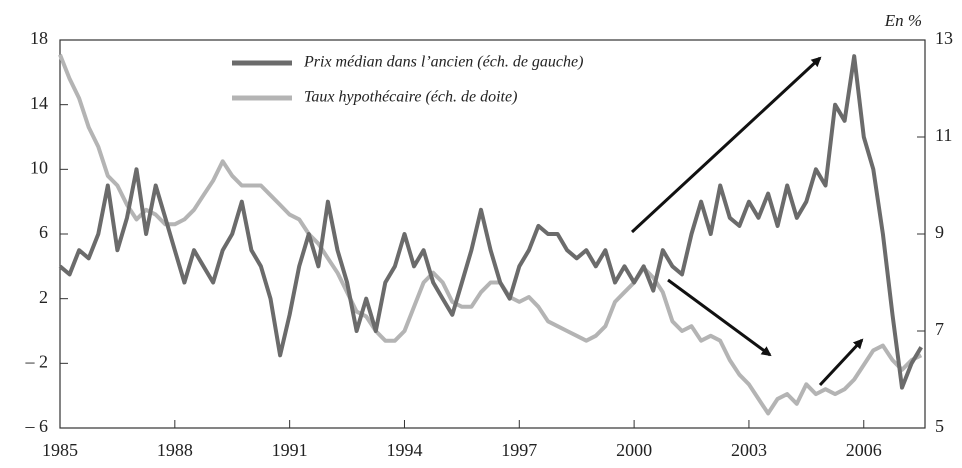 This screenshot has height=468, width=962. I want to click on y-tick-label: 18, so click(39, 38).